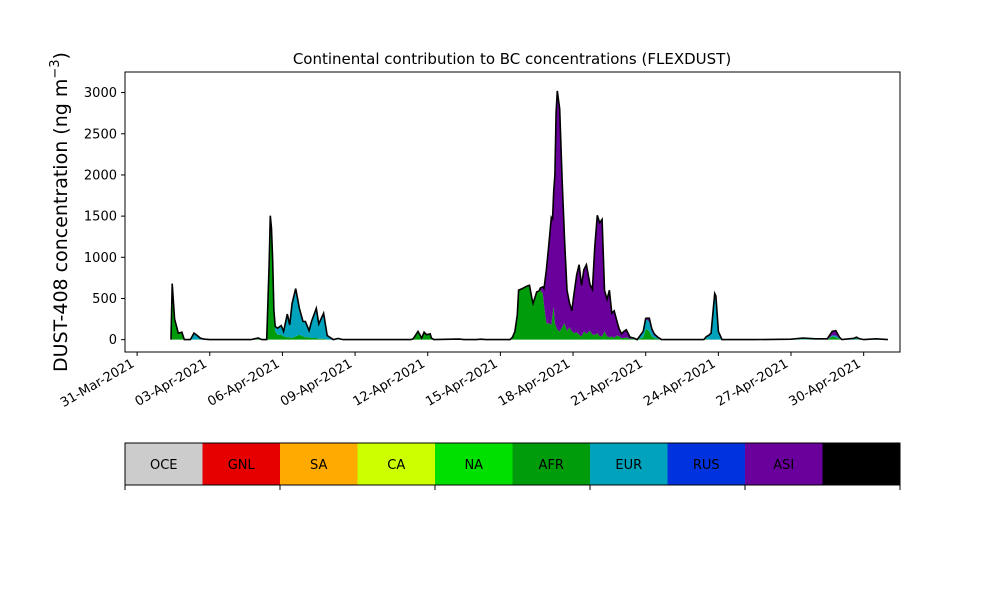  What do you see at coordinates (100, 93) in the screenshot?
I see `y-tick-label: 3000` at bounding box center [100, 93].